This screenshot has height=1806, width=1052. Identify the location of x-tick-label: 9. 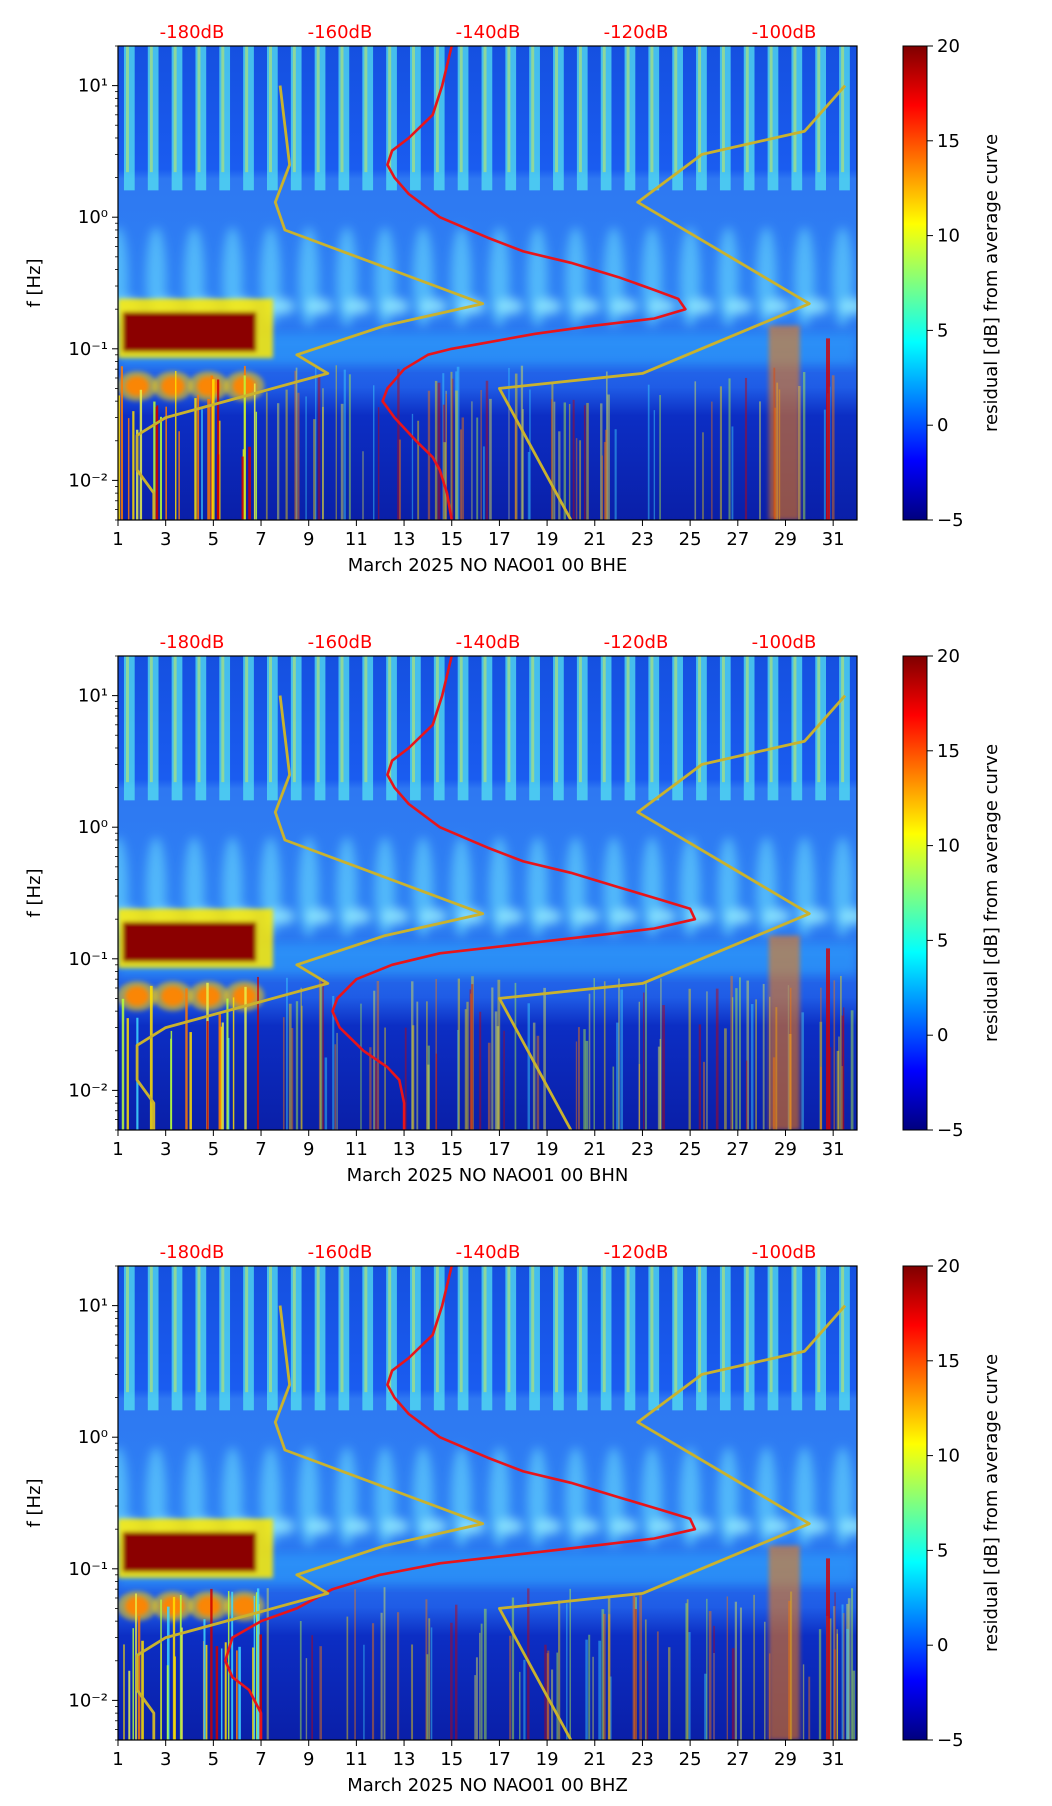
(308, 539).